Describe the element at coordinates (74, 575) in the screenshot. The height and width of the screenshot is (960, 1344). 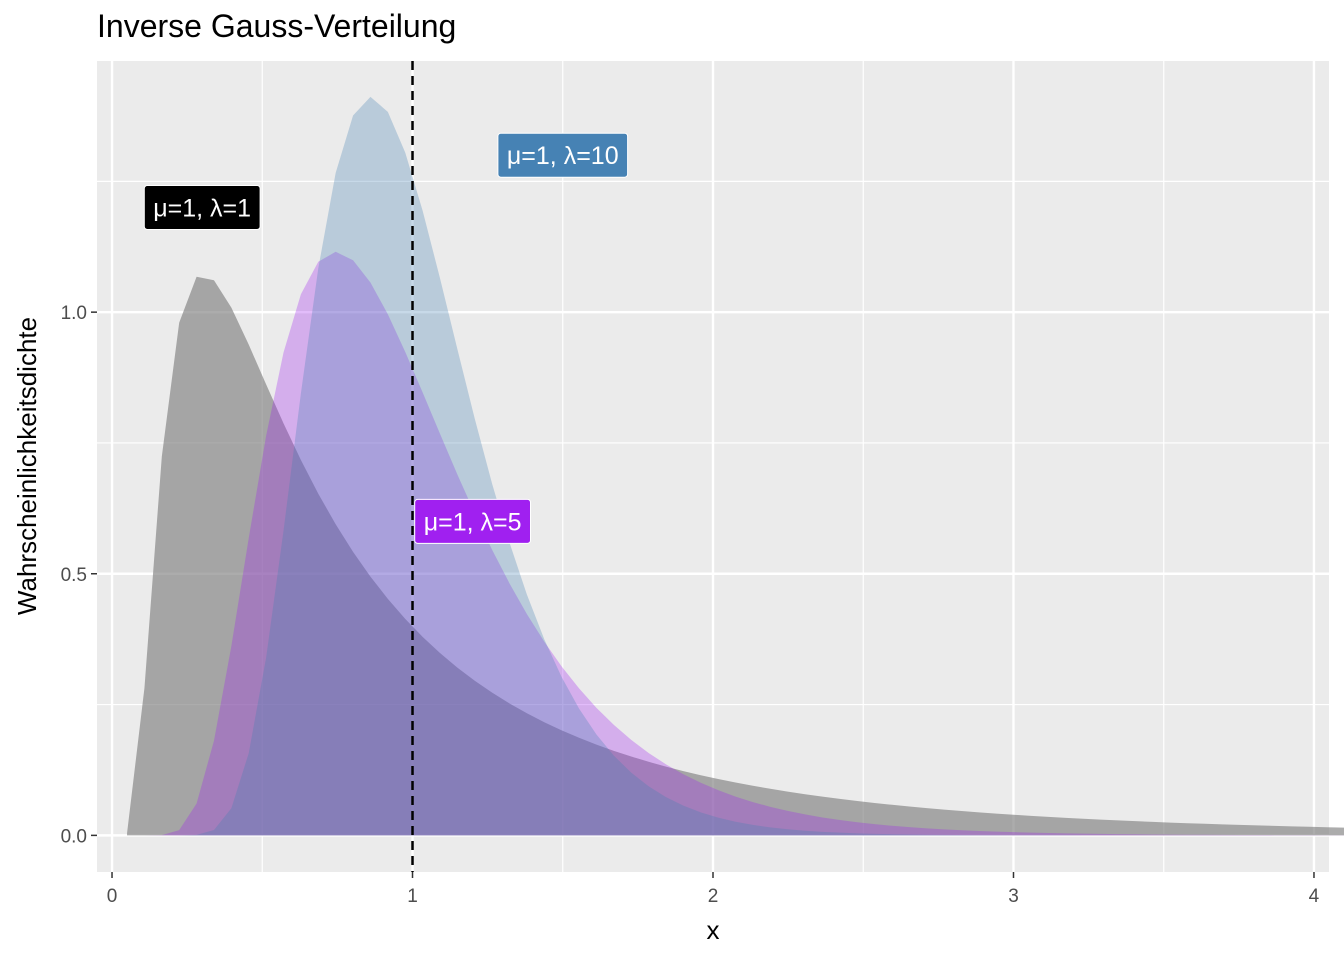
I see `y-tick-label: 0.5` at that location.